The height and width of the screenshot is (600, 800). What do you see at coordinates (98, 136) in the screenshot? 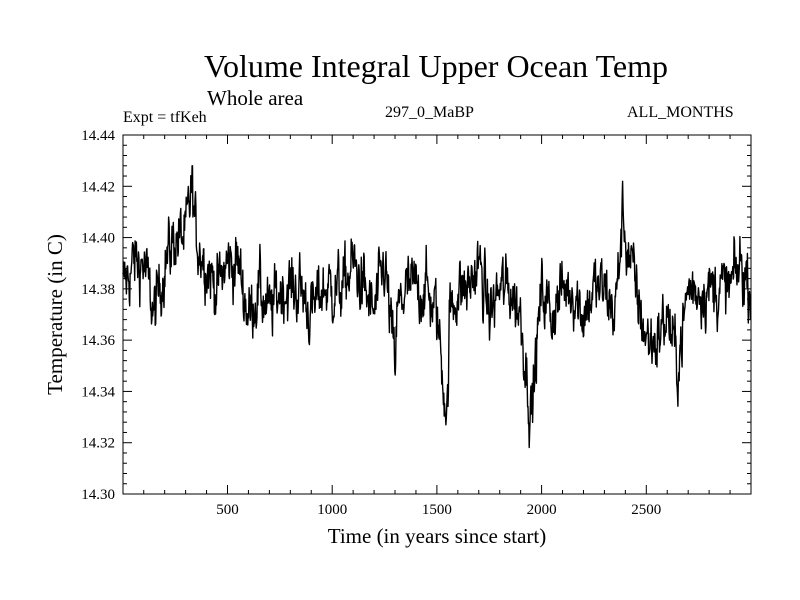
I see `y-tick-label: 14.44` at bounding box center [98, 136].